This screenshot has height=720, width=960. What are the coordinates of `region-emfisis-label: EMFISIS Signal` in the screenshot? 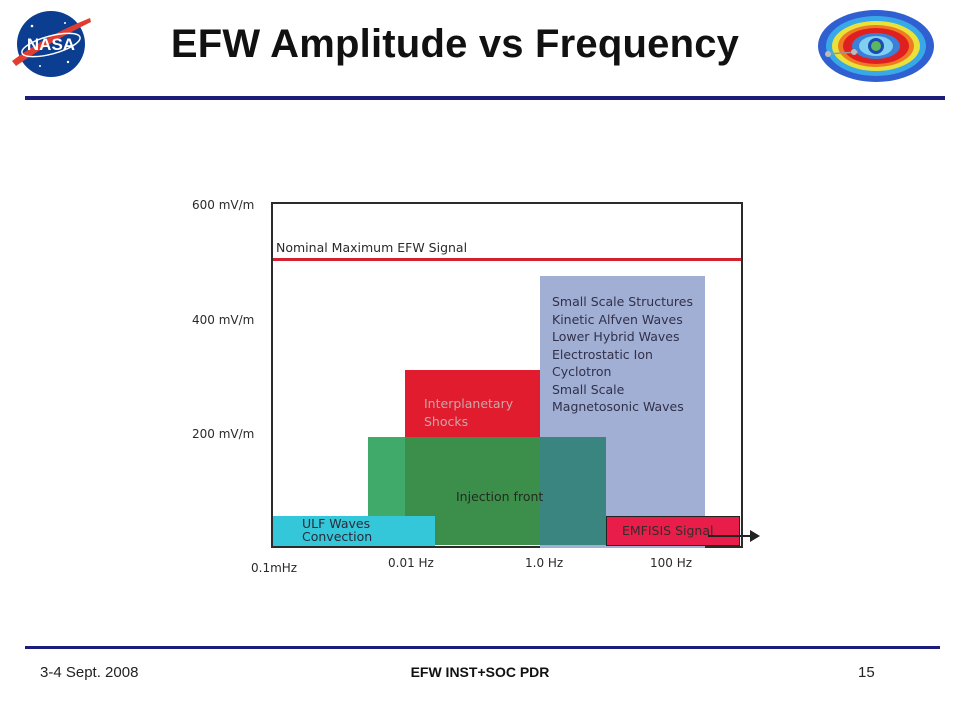 It's located at (668, 530).